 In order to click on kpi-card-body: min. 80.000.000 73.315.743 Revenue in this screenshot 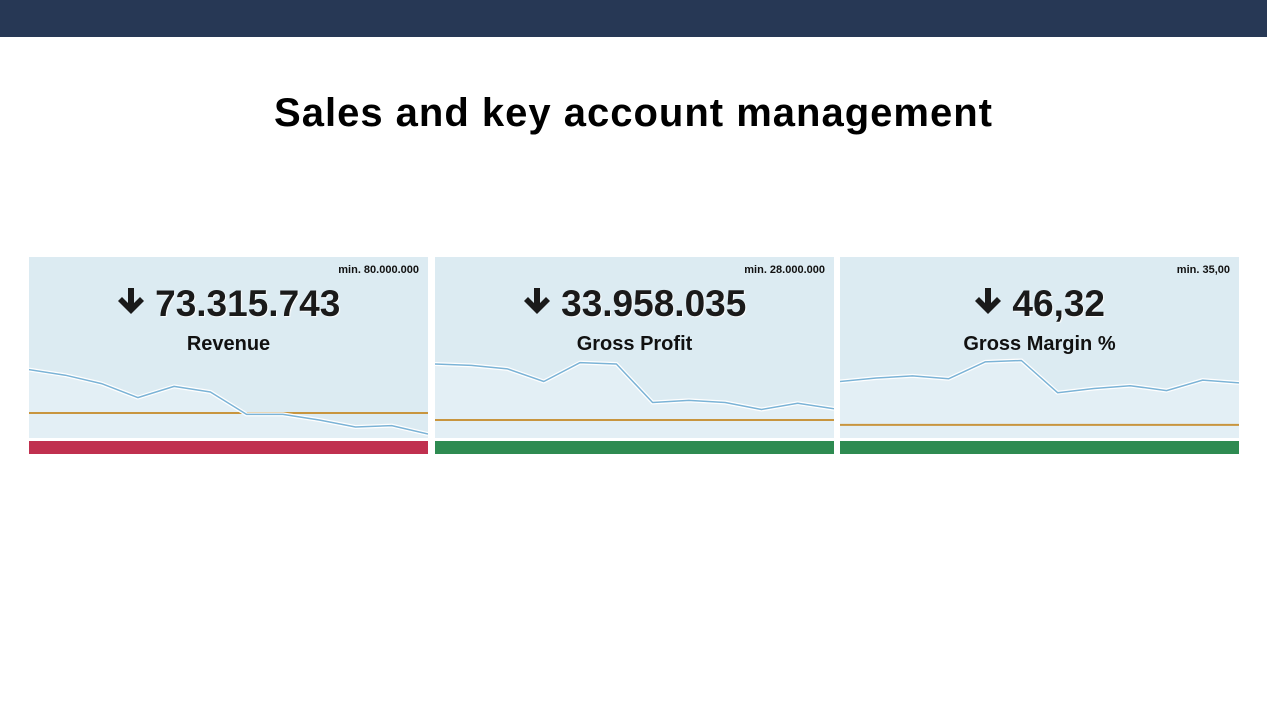, I will do `click(228, 347)`.